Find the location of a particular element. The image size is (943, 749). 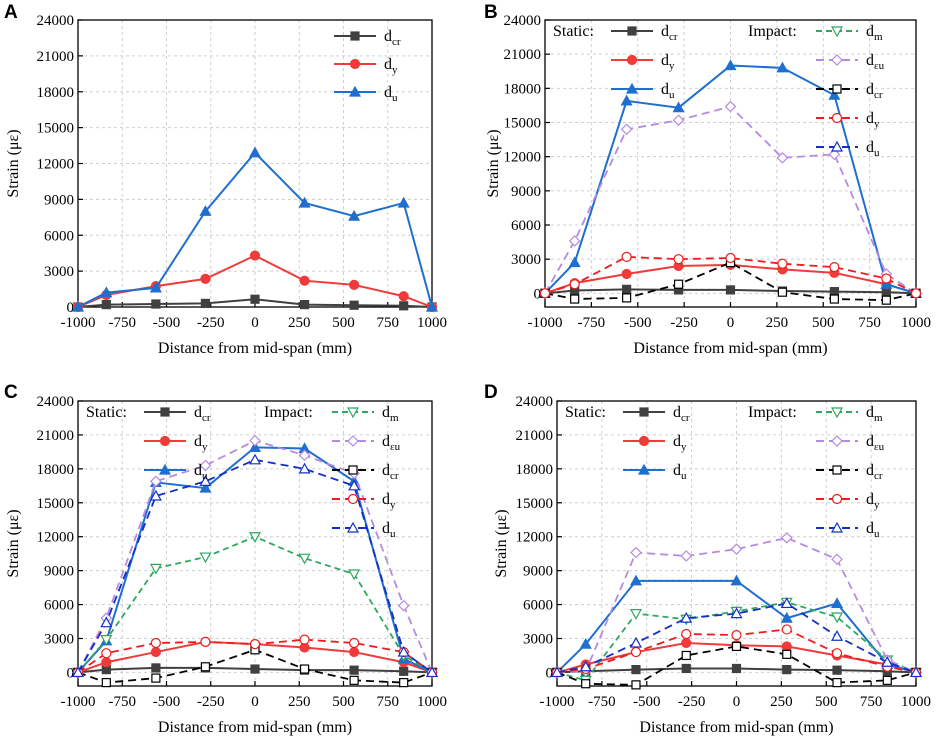

x-tick-label: -250 is located at coordinates (211, 702).